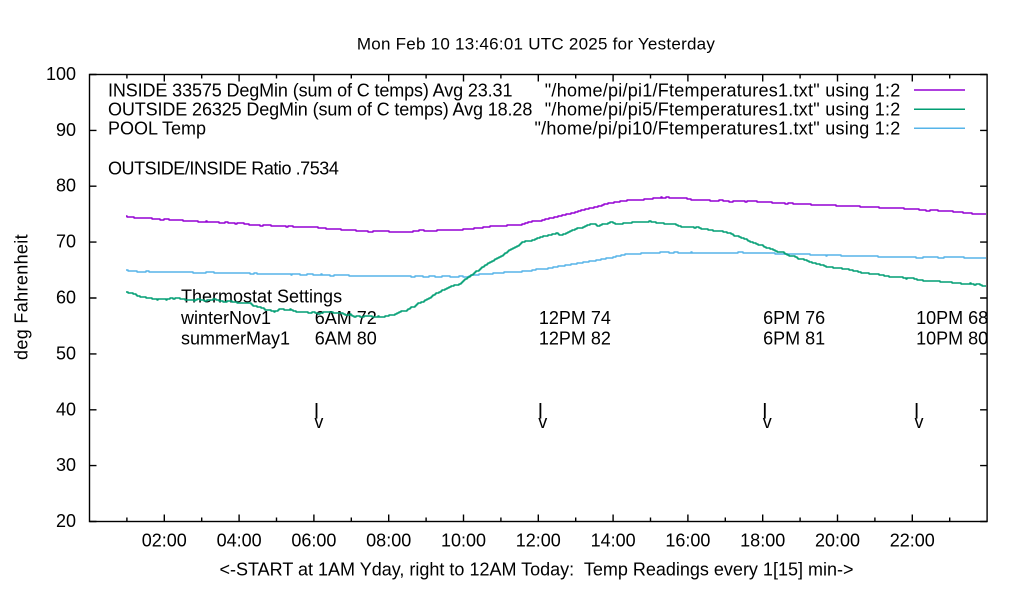  I want to click on svg-text: summerMay1, so click(235, 339).